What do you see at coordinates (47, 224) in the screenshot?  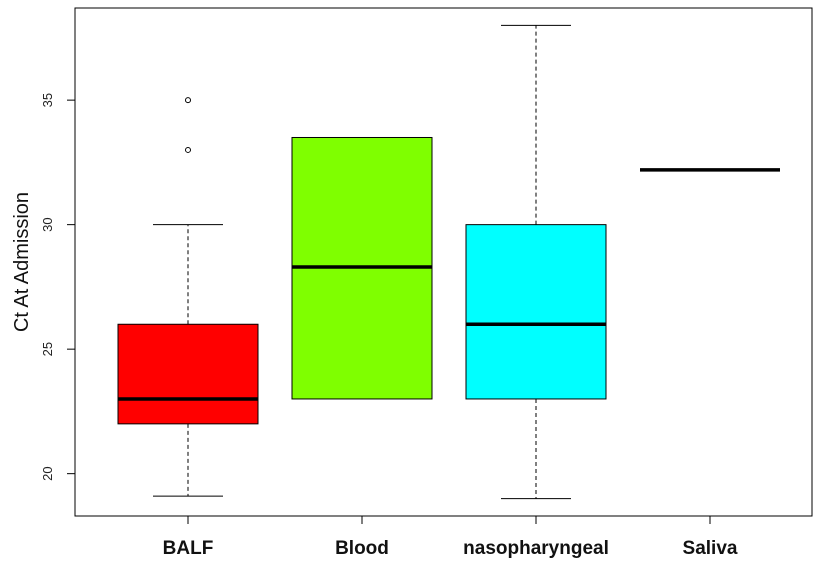 I see `y-tick-label: 30` at bounding box center [47, 224].